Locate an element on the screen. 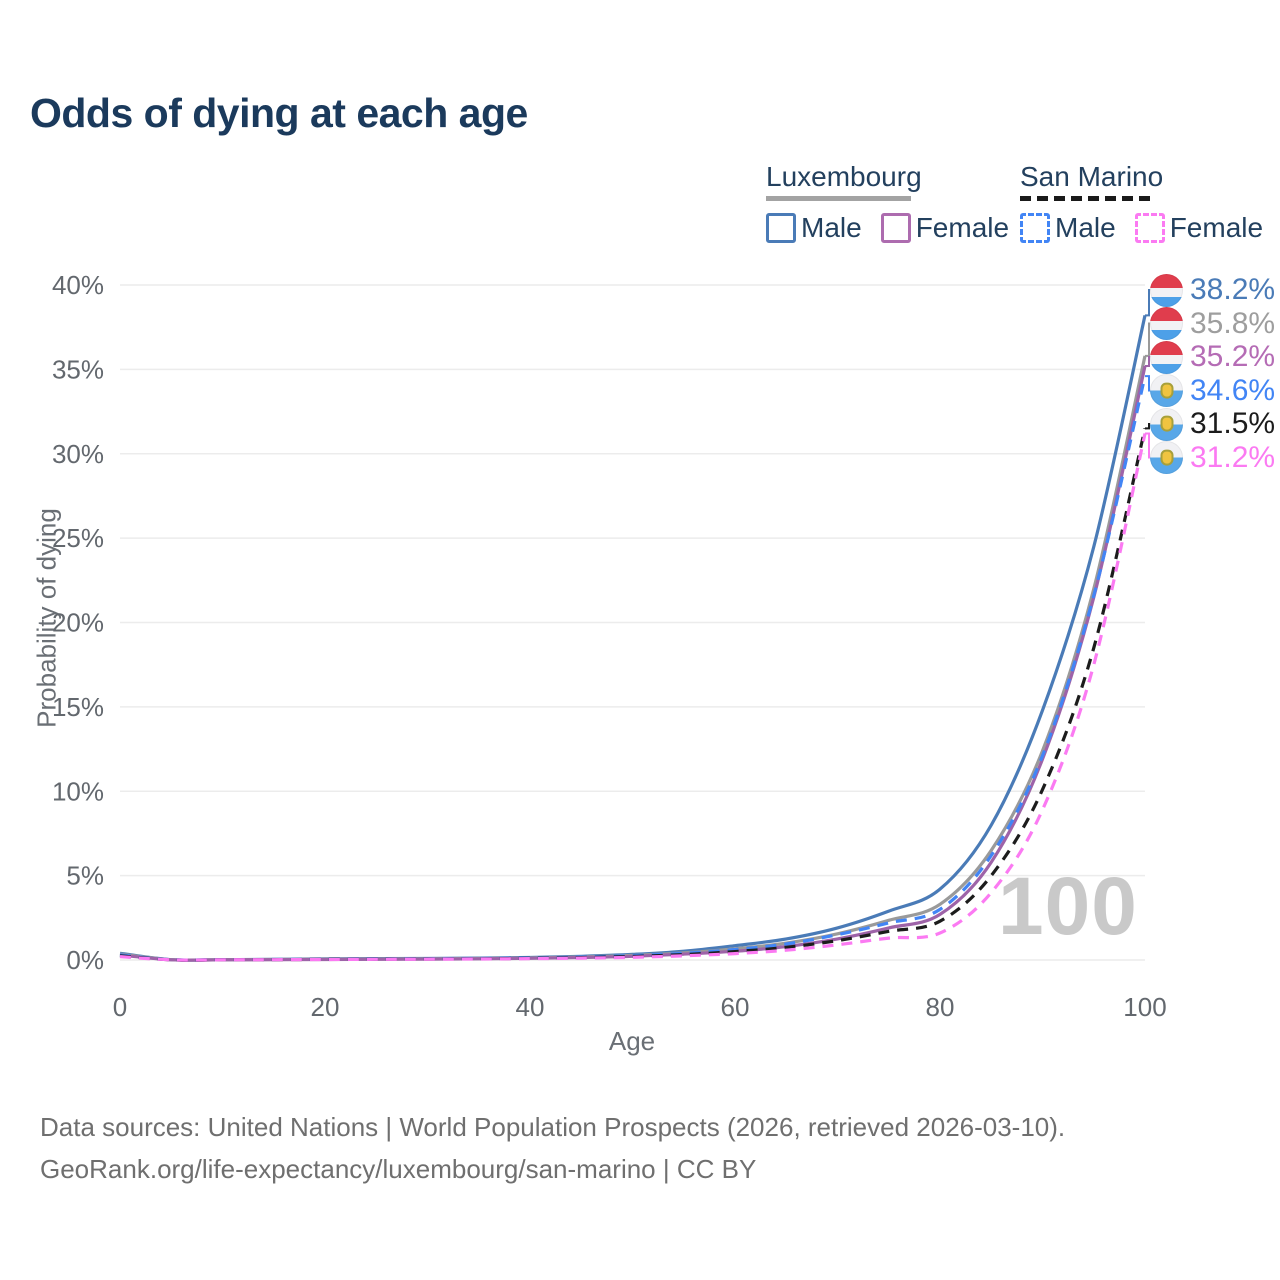 Image resolution: width=1280 pixels, height=1280 pixels. end-label-row-san-marino-both: 31.5% is located at coordinates (1212, 424).